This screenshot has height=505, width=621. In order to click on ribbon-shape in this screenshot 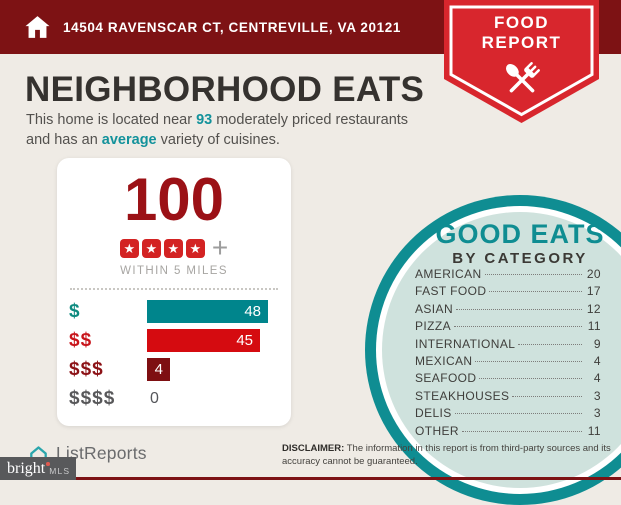, I will do `click(521, 61)`.